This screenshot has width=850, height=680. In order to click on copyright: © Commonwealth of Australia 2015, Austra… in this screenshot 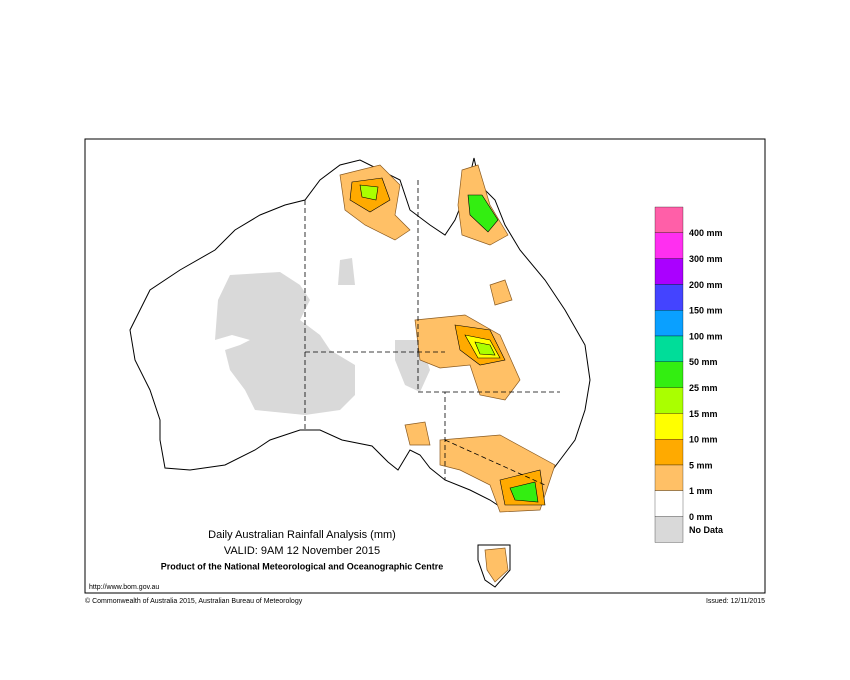, I will do `click(194, 601)`.